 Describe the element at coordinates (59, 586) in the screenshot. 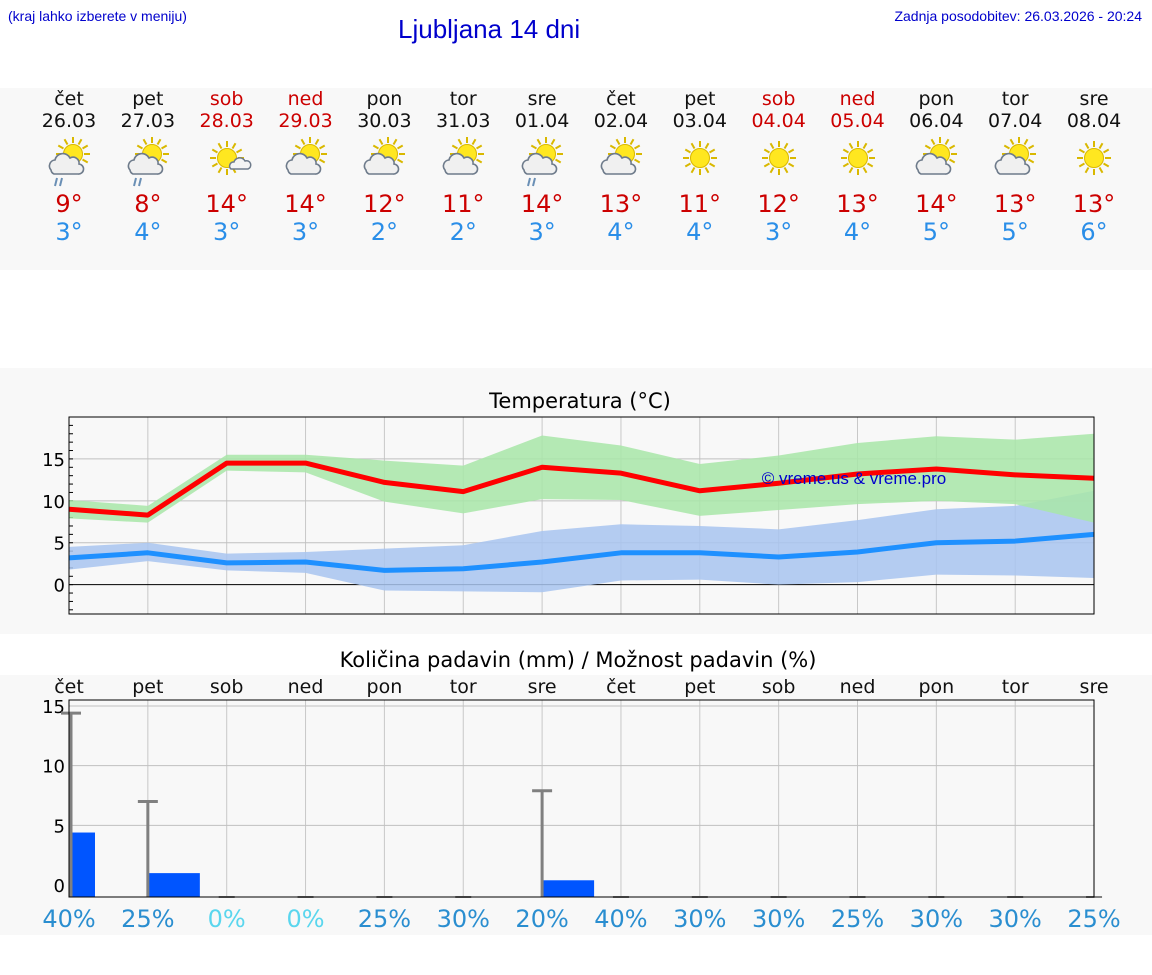

I see `temp-ytick-label: 0` at that location.